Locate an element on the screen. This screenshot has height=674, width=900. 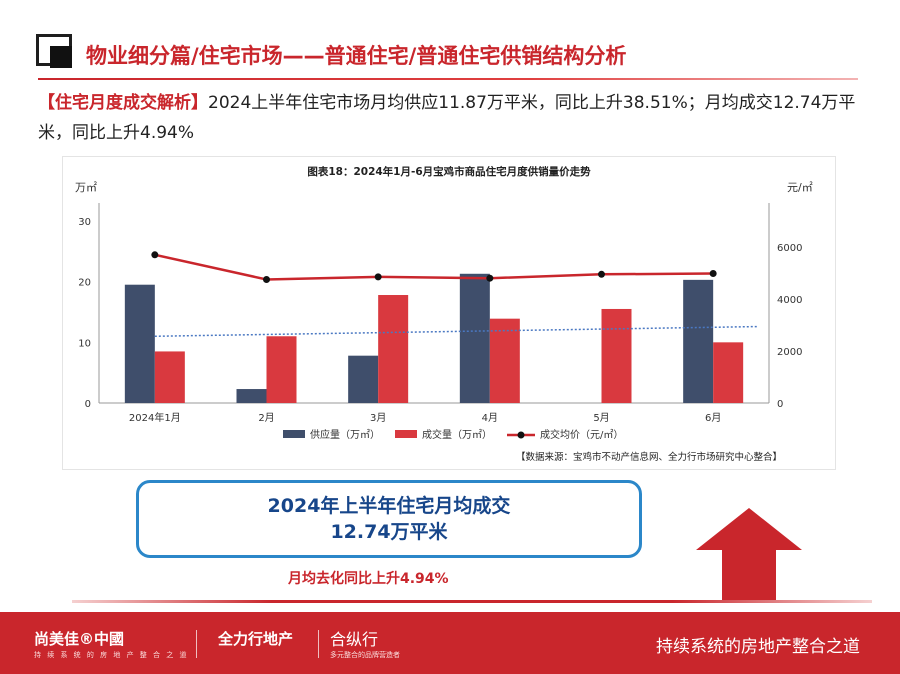
footer-brand-quanlixing: 全力行地产 is located at coordinates (256, 639).